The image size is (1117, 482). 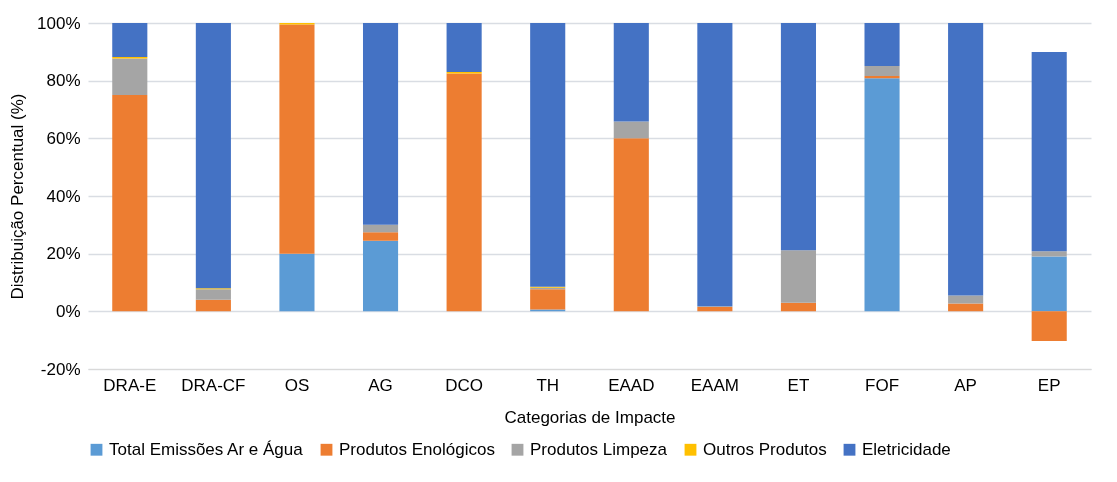 I want to click on y-tick-label: 0%, so click(x=68, y=311).